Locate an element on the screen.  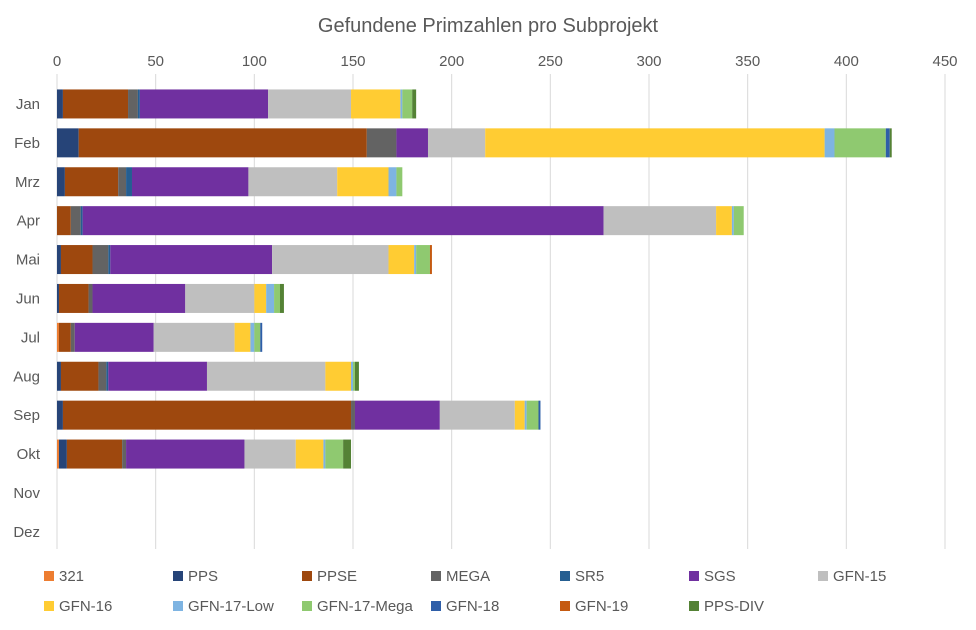
x-tick-label: 250 is located at coordinates (550, 61).